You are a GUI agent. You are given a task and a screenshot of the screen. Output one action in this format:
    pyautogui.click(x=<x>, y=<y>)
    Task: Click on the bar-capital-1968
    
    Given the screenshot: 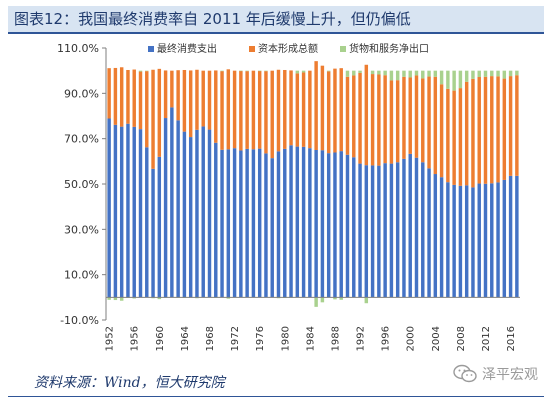 What is the action you would take?
    pyautogui.click(x=209, y=100)
    